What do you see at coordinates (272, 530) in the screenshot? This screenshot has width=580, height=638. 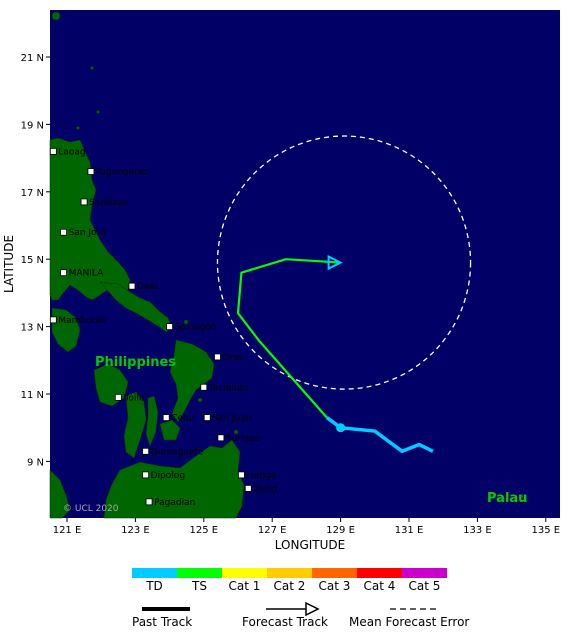 I see `x-tick-label: 127 E` at bounding box center [272, 530].